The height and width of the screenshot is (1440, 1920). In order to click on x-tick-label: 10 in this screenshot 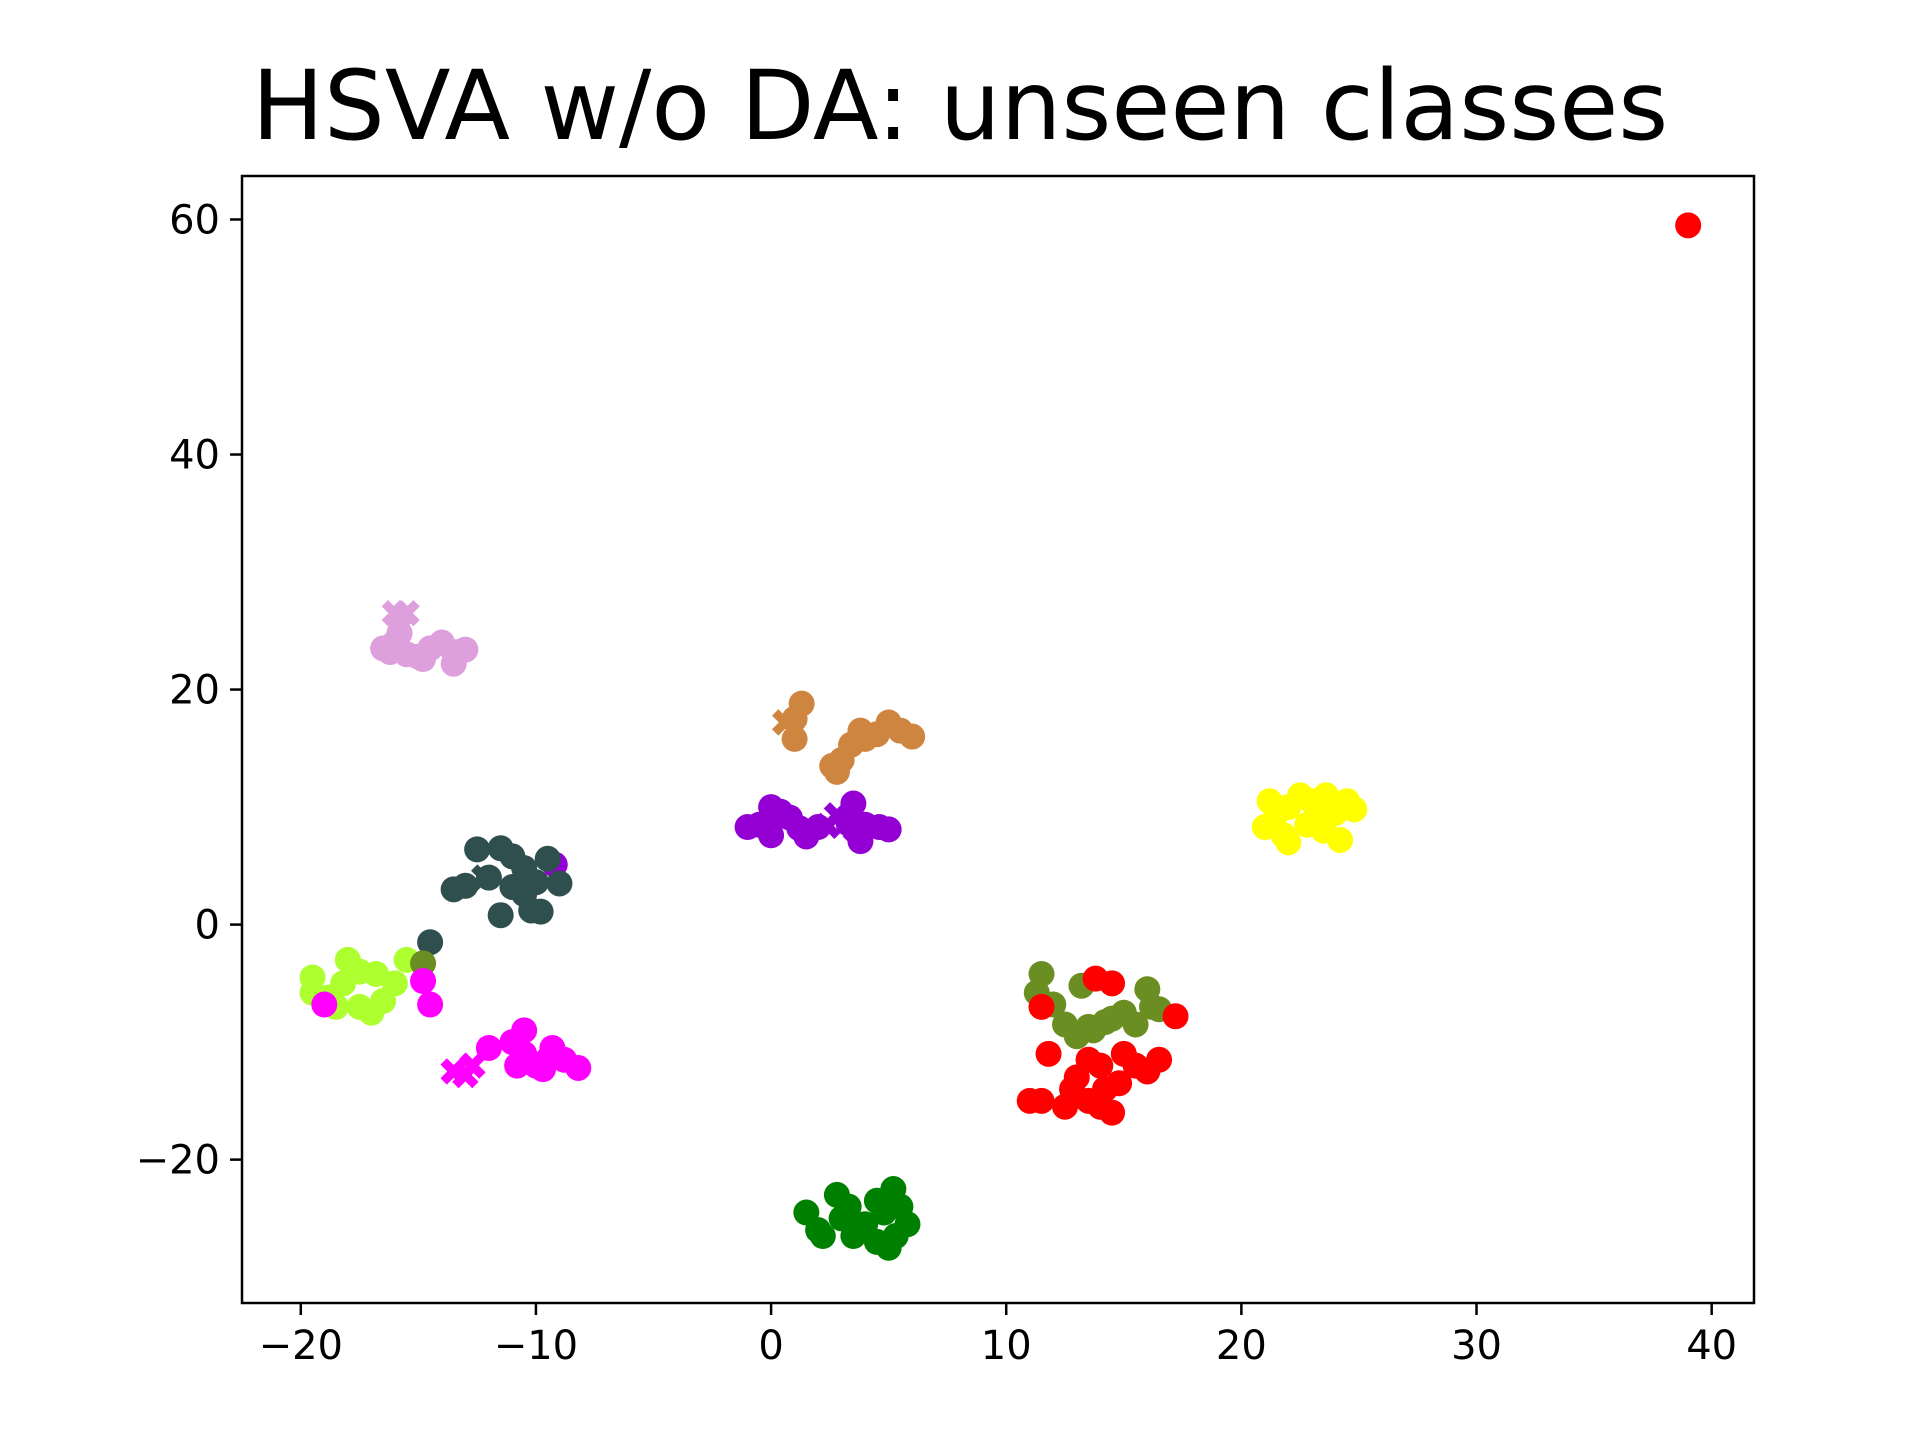, I will do `click(1006, 1346)`.